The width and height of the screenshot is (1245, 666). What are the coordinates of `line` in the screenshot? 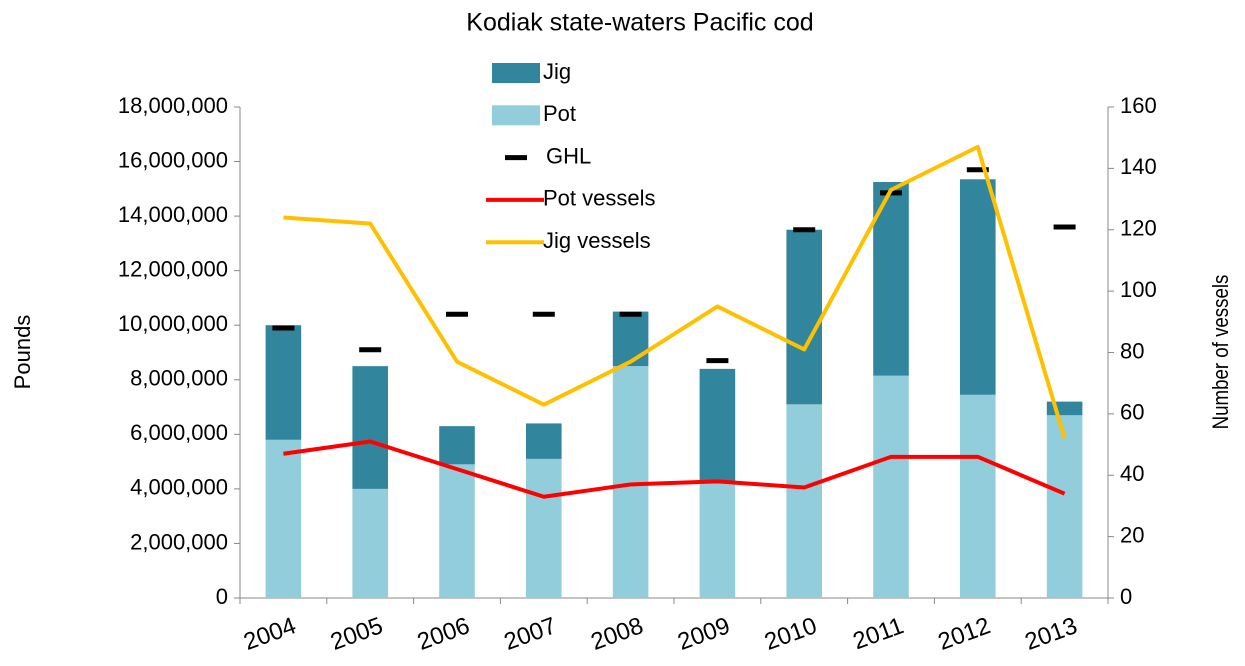 It's located at (674, 469).